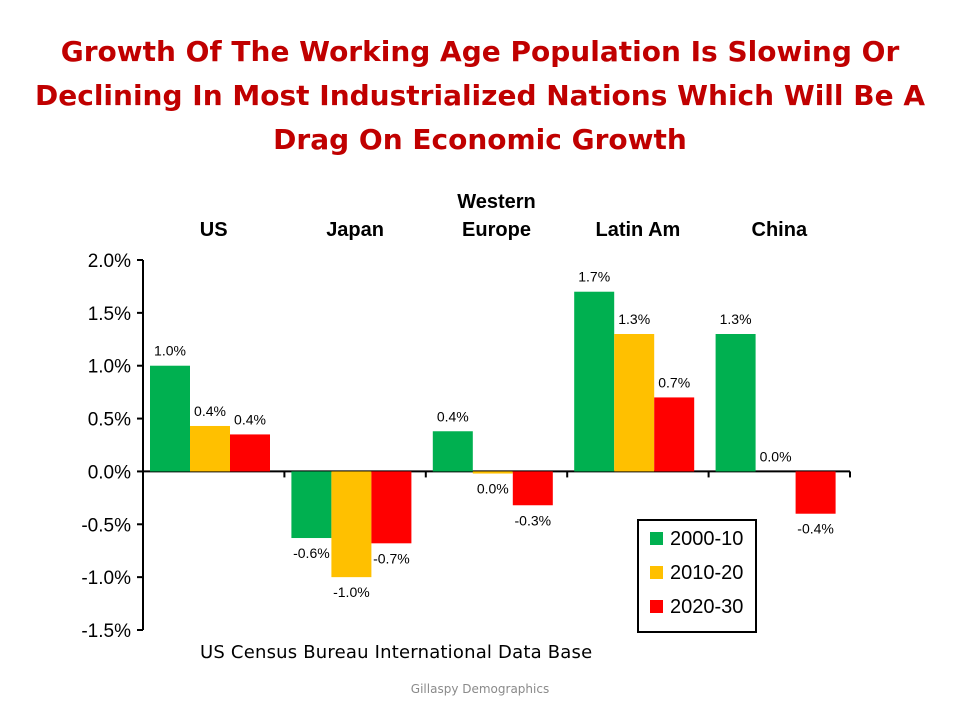 The height and width of the screenshot is (720, 960). Describe the element at coordinates (391, 558) in the screenshot. I see `data-label: -0.7%` at that location.